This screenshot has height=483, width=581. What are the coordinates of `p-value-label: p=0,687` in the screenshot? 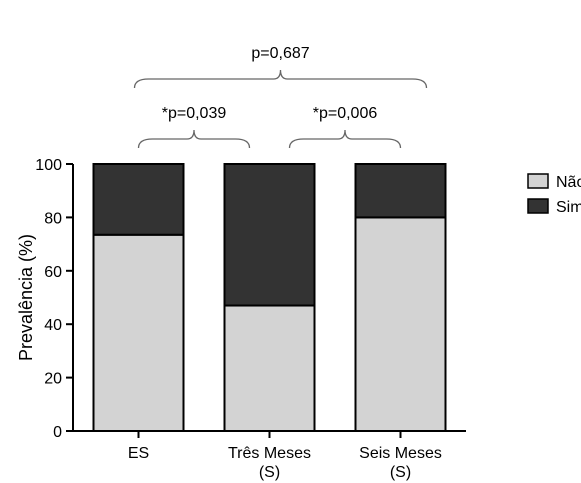 It's located at (280, 53).